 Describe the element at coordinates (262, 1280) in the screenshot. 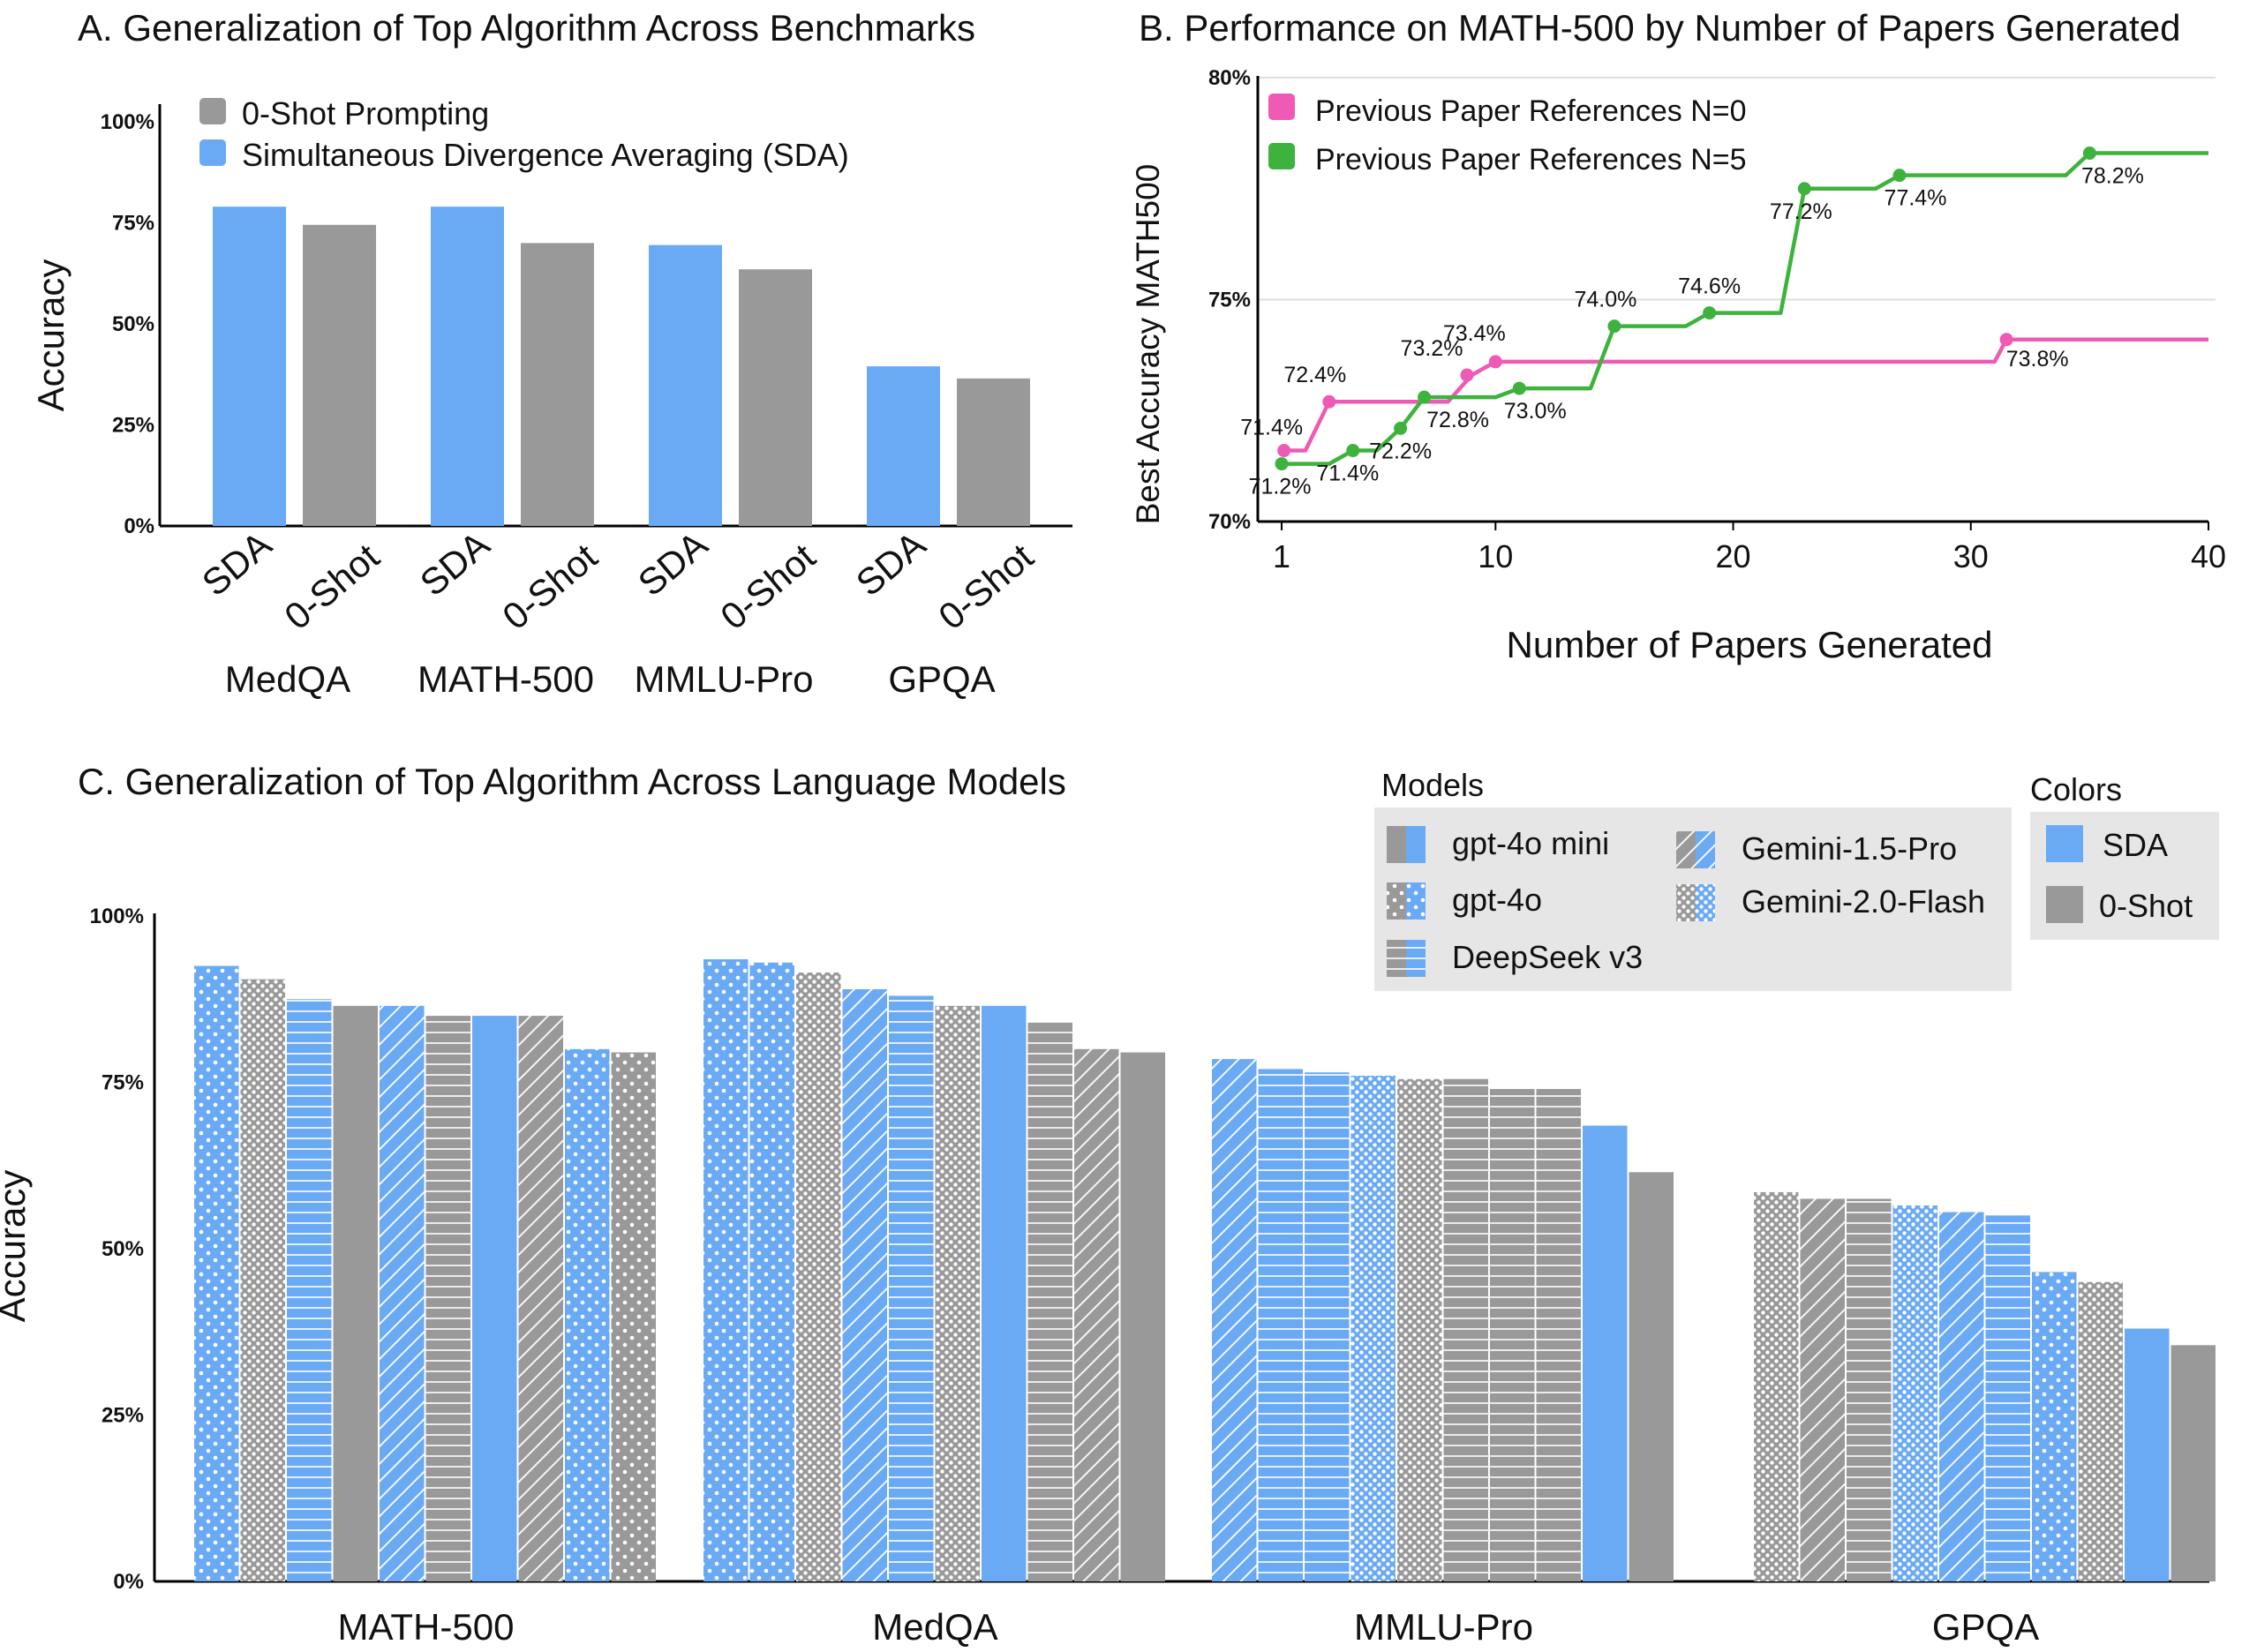

I see `bar-math-500-gemini-2-0-flash-0-shot` at that location.